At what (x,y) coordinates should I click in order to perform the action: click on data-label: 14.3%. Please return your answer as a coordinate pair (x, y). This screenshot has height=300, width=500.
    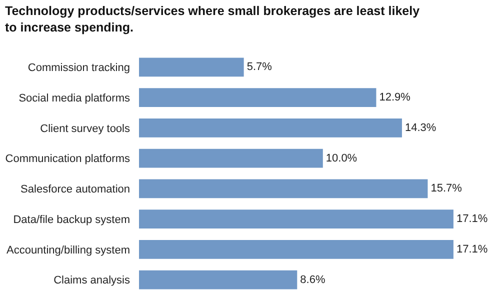
    Looking at the image, I should click on (420, 128).